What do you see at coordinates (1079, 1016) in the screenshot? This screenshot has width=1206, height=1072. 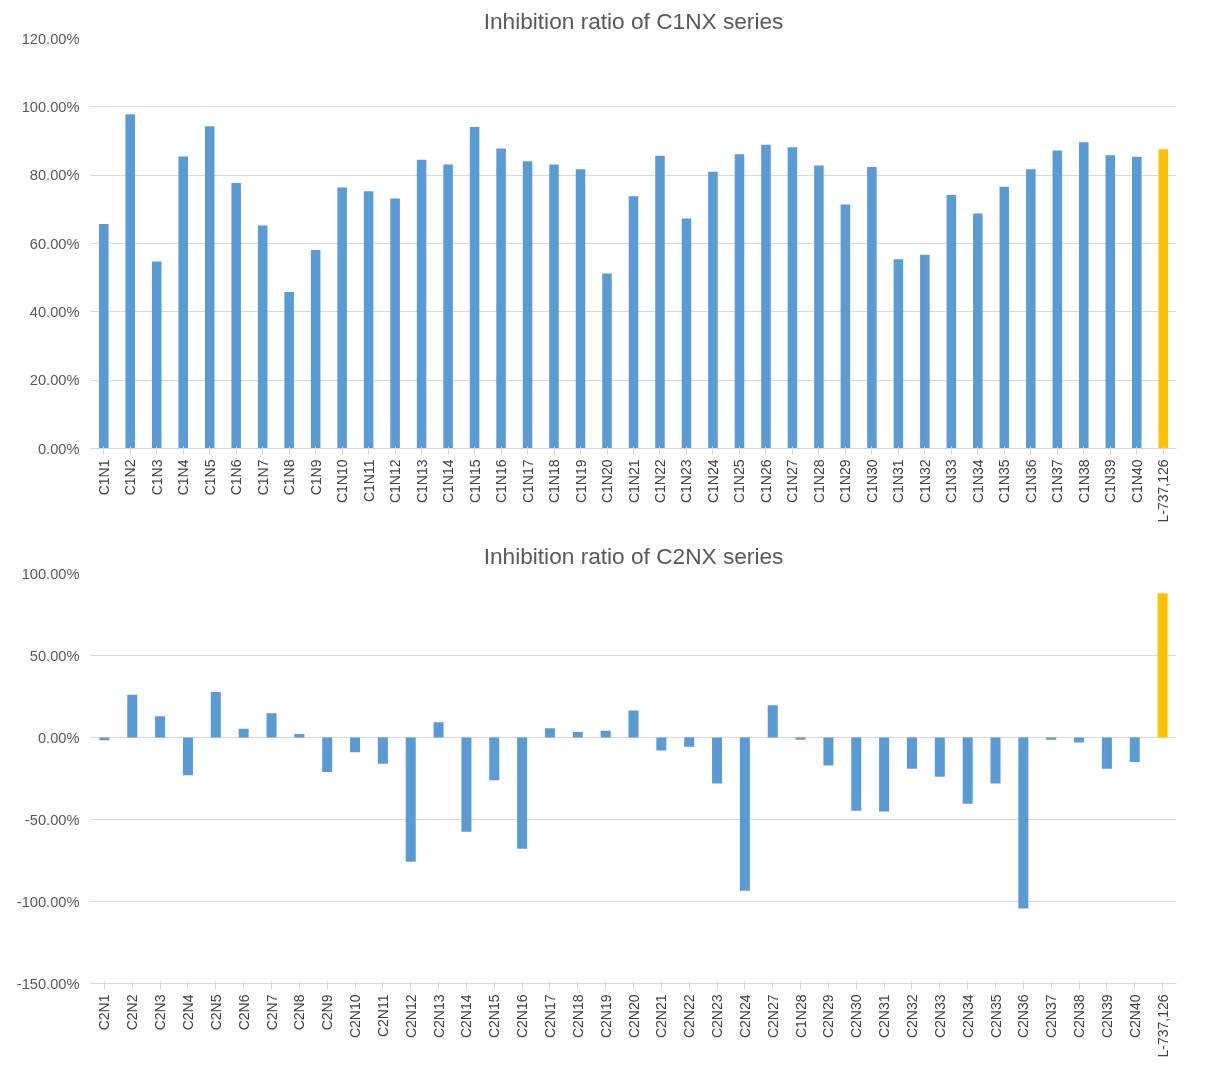 I see `x-tick-label: C2N38` at bounding box center [1079, 1016].